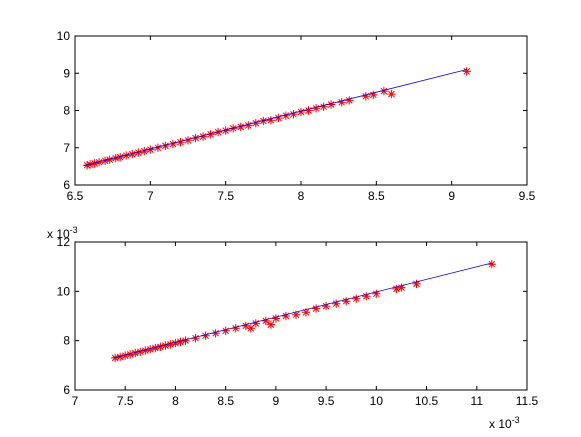 The height and width of the screenshot is (437, 581). I want to click on y-multiplier-label: x 10-3, so click(62, 233).